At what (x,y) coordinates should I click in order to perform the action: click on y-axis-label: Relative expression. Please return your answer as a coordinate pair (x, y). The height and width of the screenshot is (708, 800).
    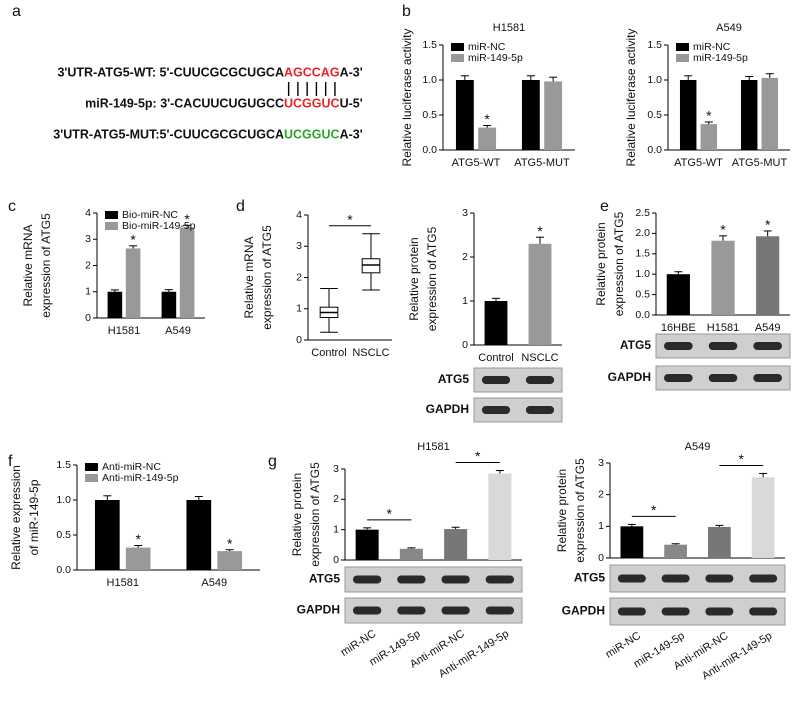
    Looking at the image, I should click on (16, 517).